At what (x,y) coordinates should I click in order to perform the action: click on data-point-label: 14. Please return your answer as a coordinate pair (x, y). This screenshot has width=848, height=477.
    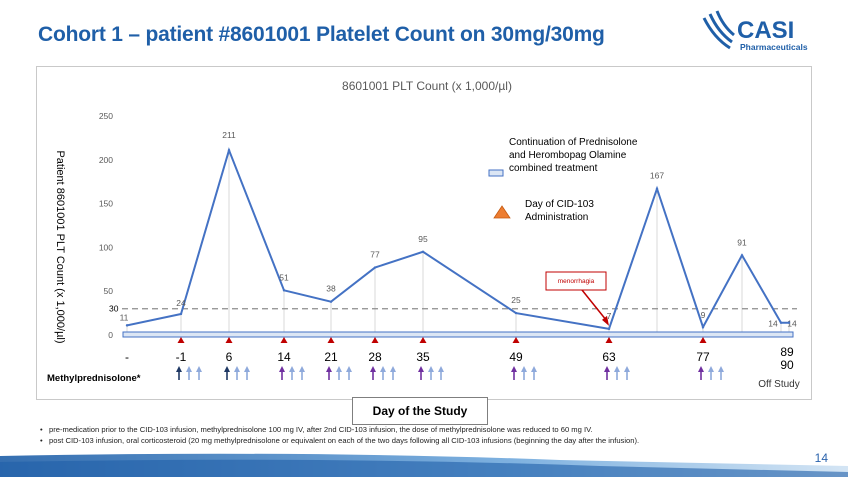
    Looking at the image, I should click on (792, 324).